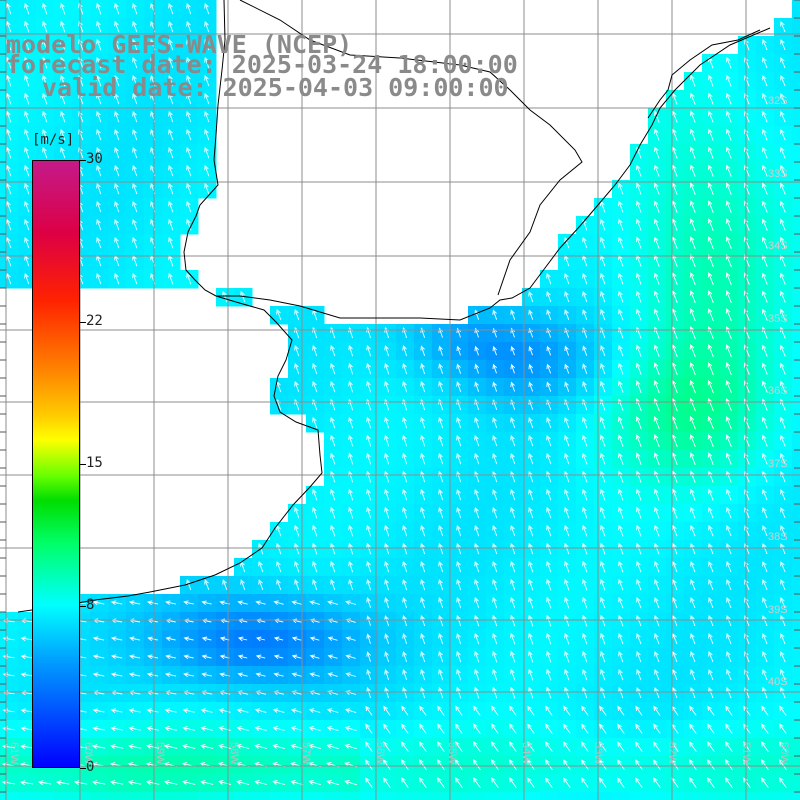 The width and height of the screenshot is (800, 800). I want to click on latitude-label: 33S, so click(778, 174).